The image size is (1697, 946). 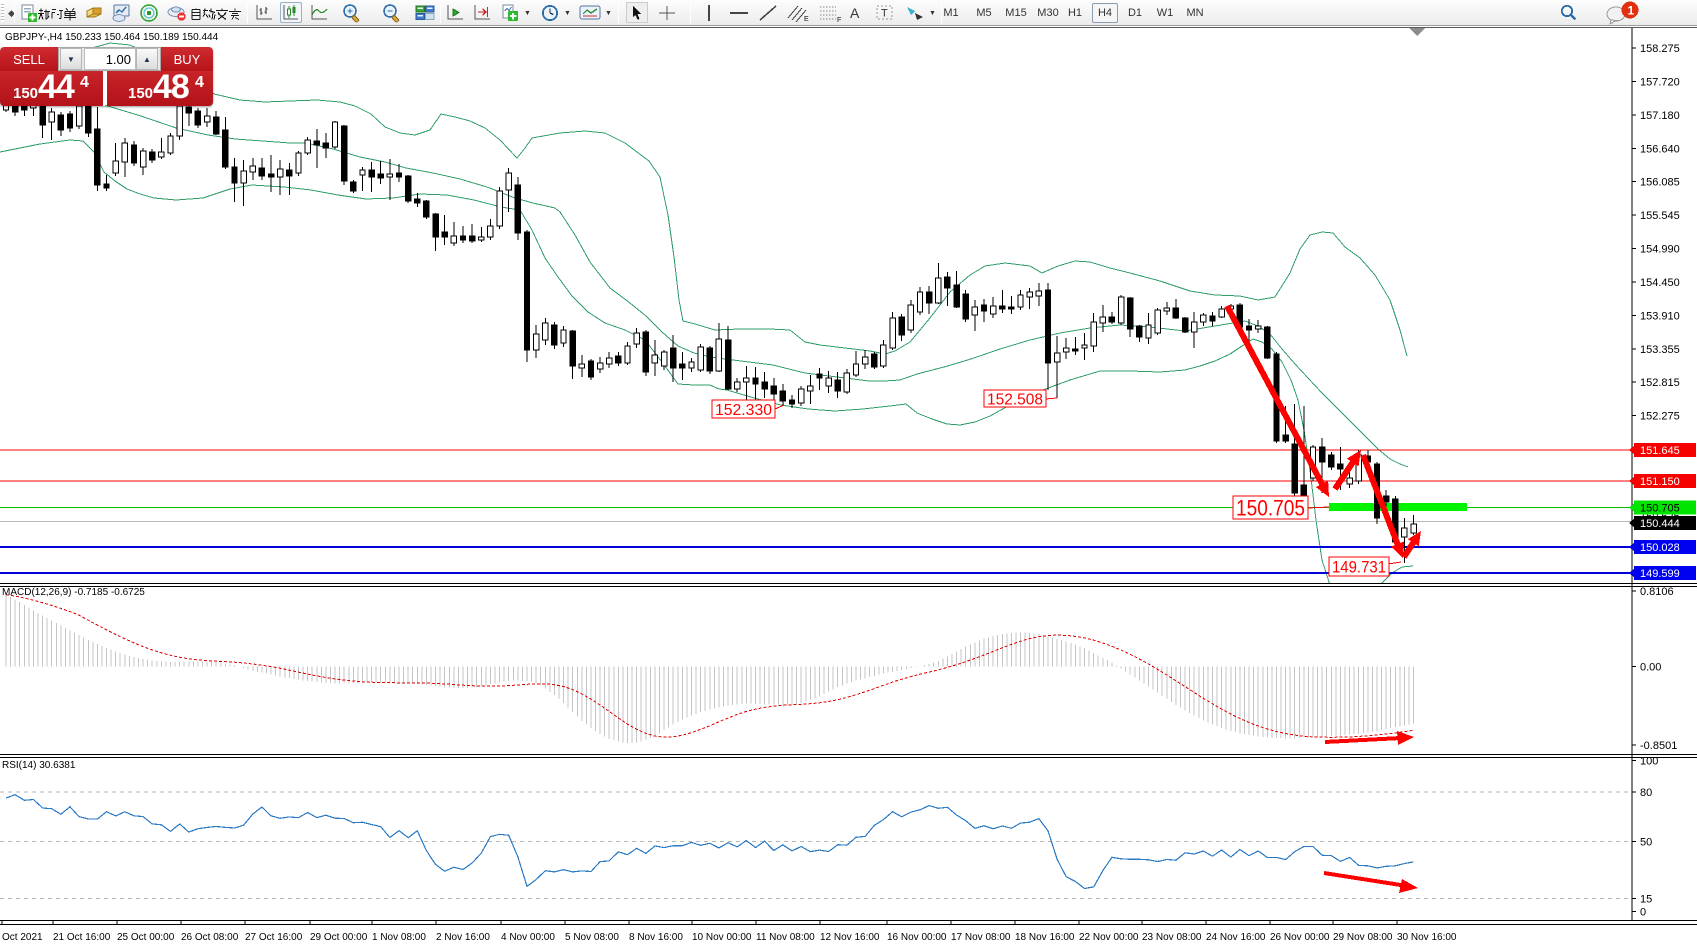 I want to click on svg-text: 50, so click(x=1646, y=843).